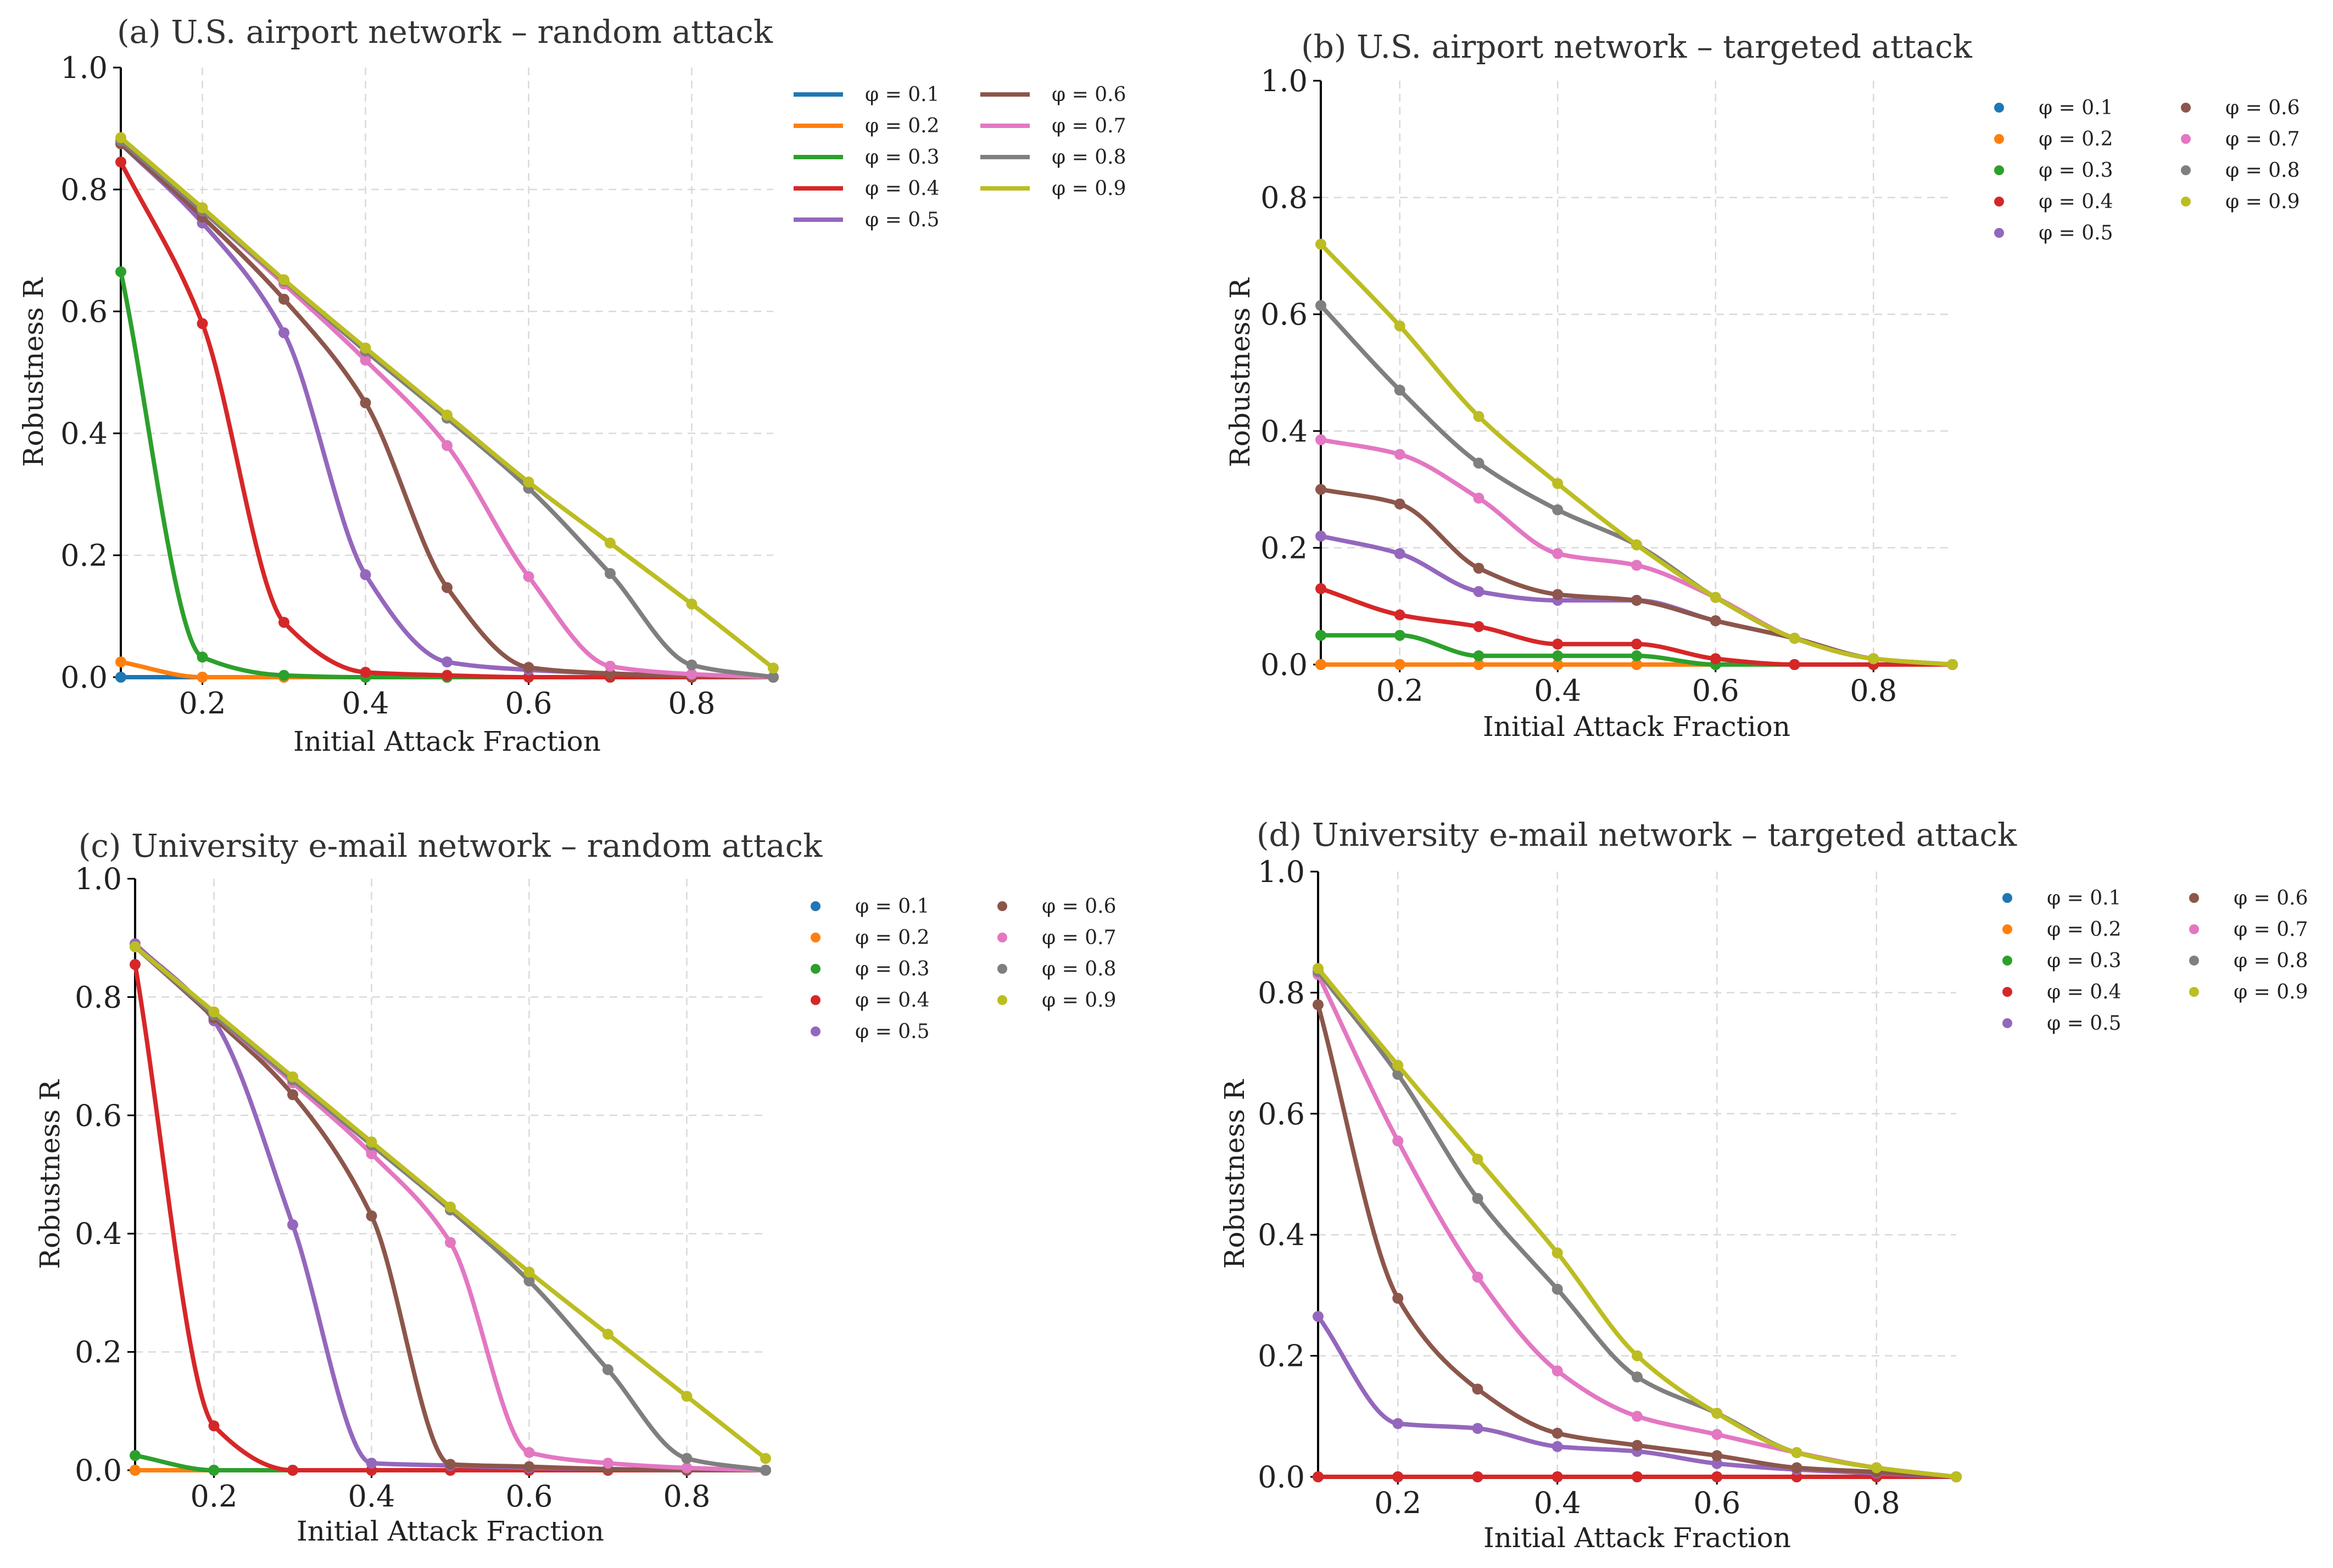 The image size is (2333, 1568). What do you see at coordinates (2085, 929) in the screenshot?
I see `legend-label: φ = 0.2` at bounding box center [2085, 929].